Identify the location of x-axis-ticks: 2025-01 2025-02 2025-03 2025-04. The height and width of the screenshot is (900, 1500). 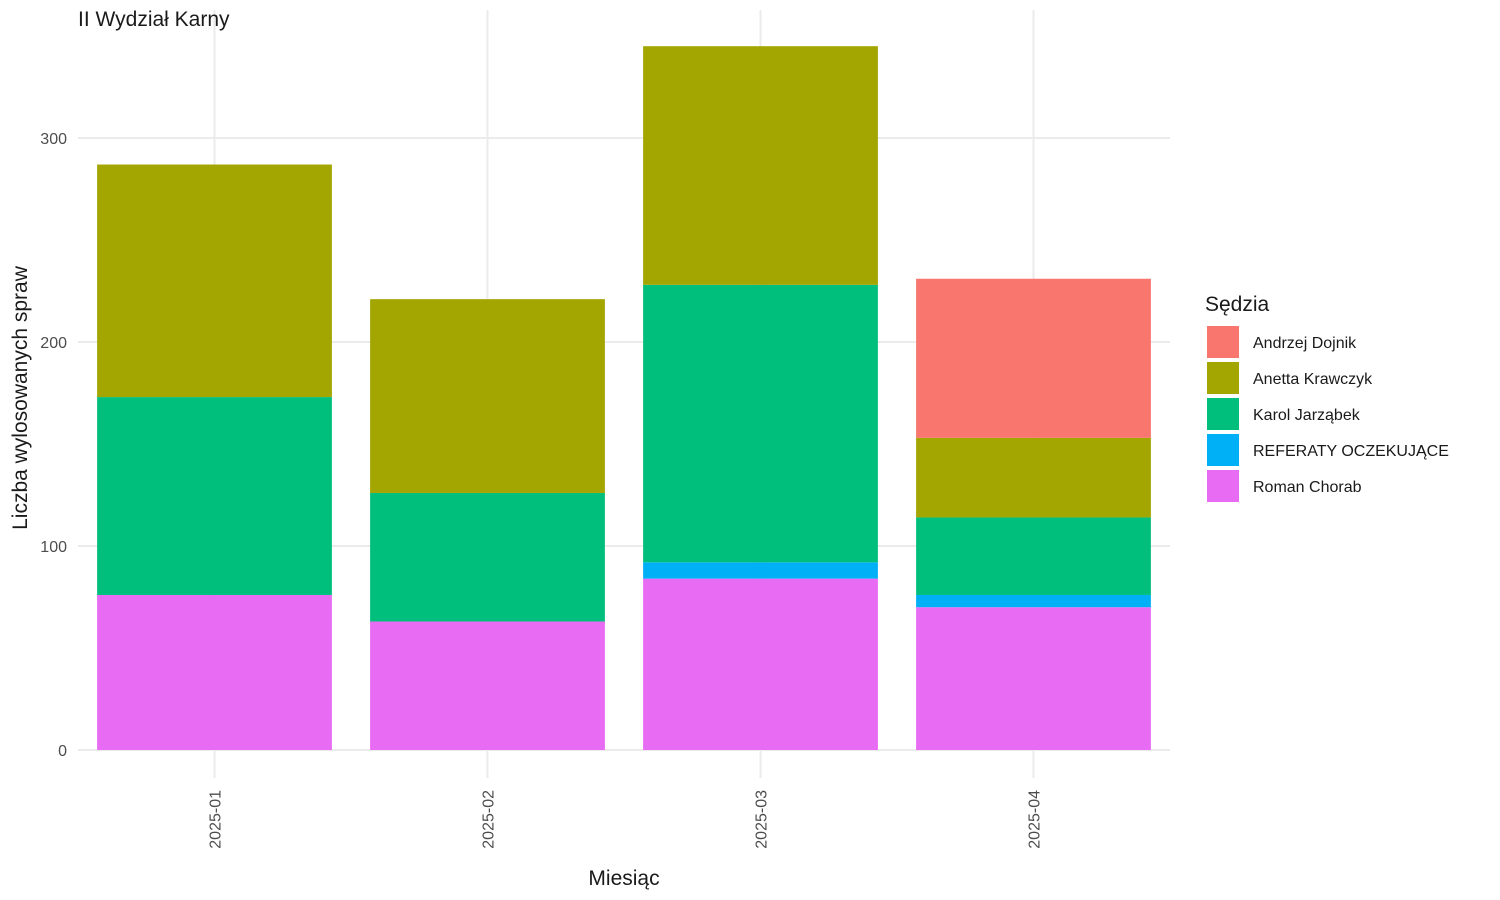
(626, 819).